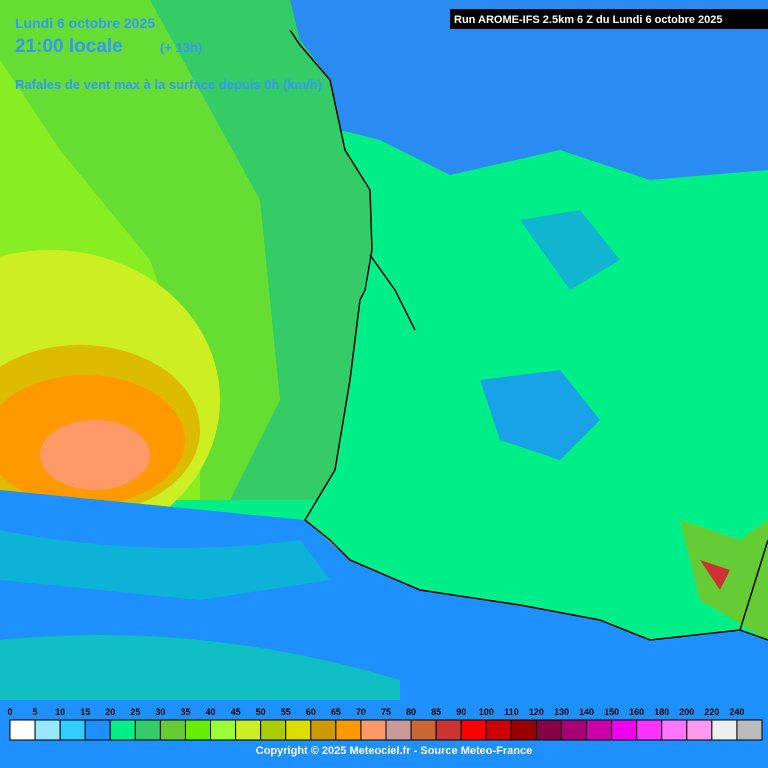  What do you see at coordinates (85, 23) in the screenshot?
I see `date: Lundi 6 octobre 2025` at bounding box center [85, 23].